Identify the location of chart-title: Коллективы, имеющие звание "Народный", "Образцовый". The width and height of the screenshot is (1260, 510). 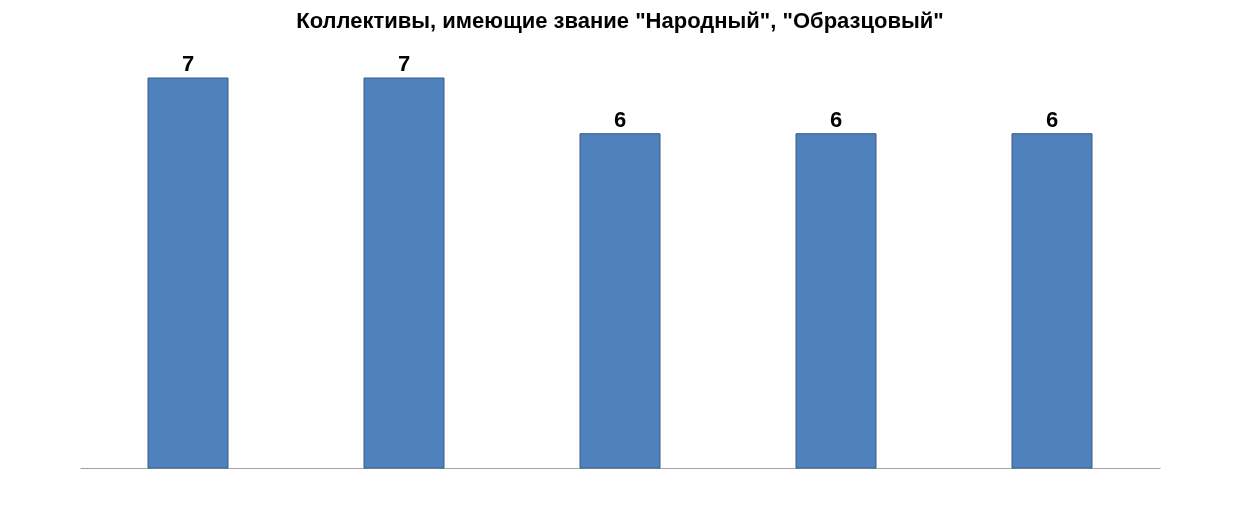
(620, 20).